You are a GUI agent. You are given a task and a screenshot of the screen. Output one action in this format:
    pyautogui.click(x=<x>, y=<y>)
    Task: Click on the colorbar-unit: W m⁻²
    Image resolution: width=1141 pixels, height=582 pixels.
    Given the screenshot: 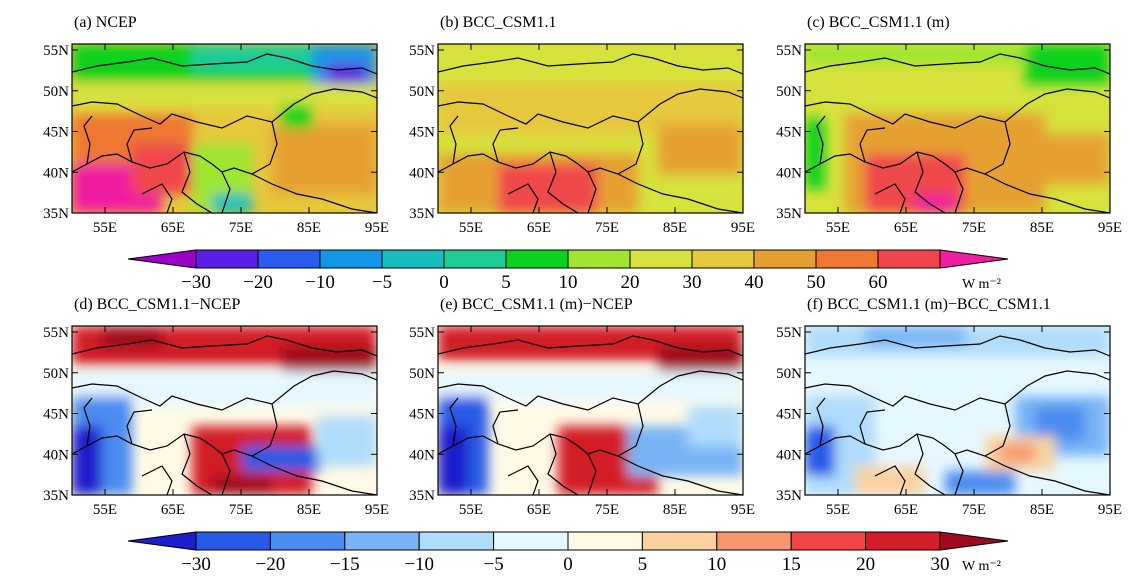 What is the action you would take?
    pyautogui.click(x=981, y=284)
    